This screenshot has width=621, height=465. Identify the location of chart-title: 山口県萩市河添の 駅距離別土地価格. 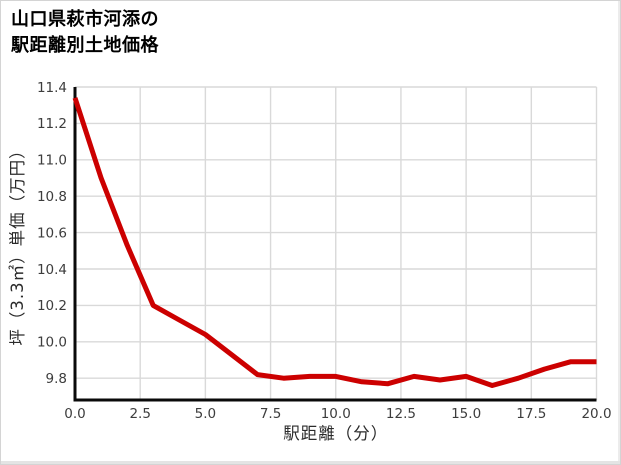
(85, 33).